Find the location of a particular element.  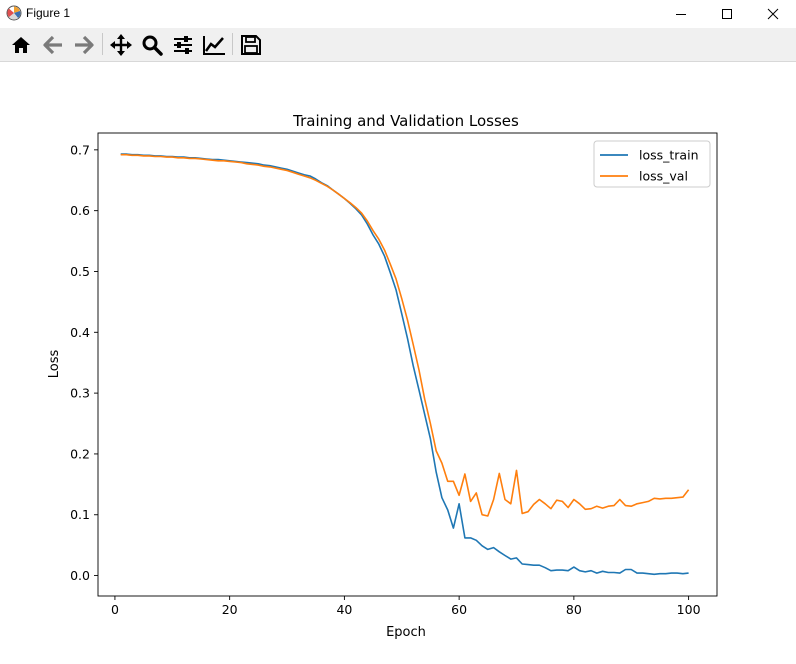

arrow-left-icon is located at coordinates (52, 45).